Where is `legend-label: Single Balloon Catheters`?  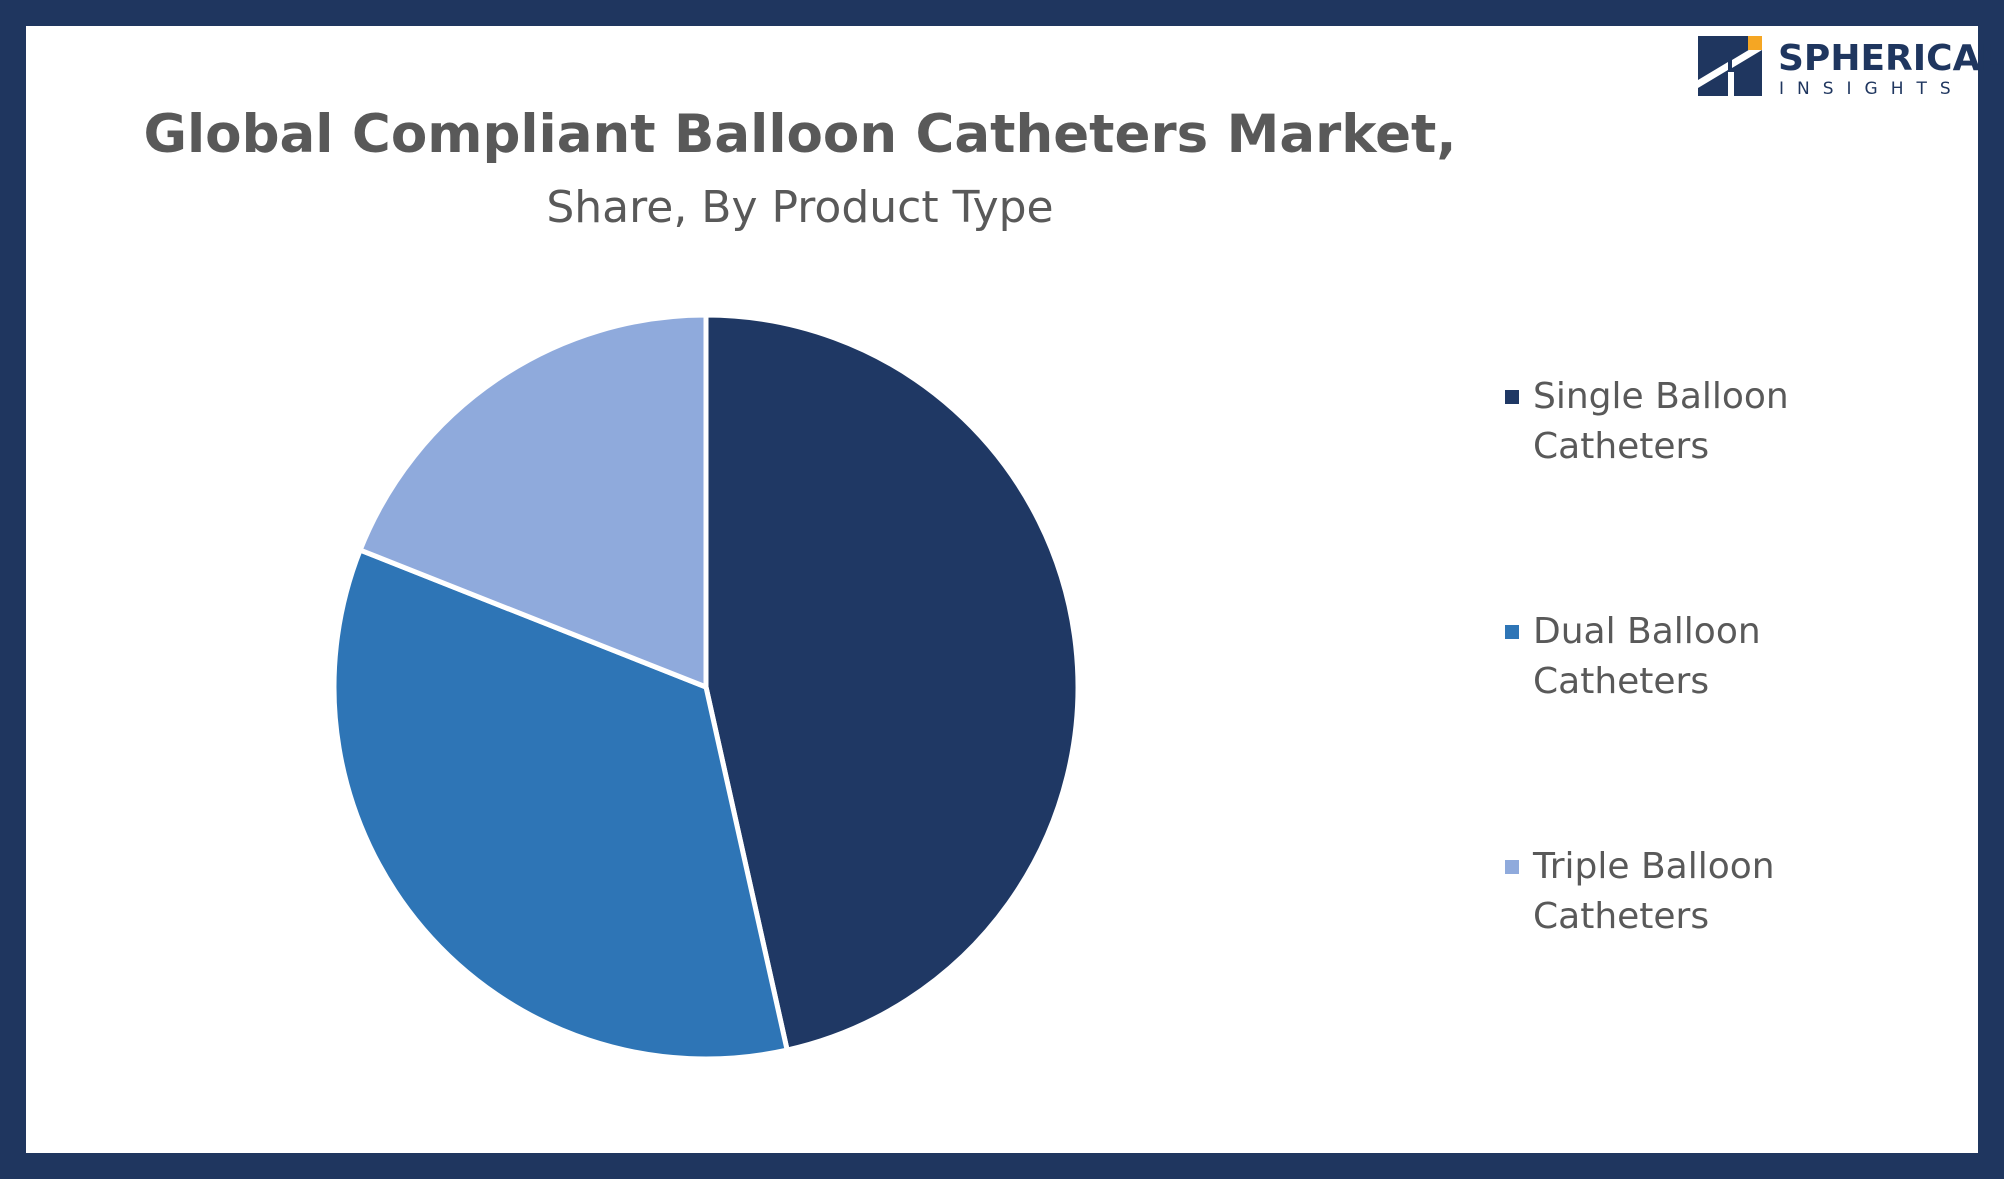
legend-label: Single Balloon Catheters is located at coordinates (1661, 421).